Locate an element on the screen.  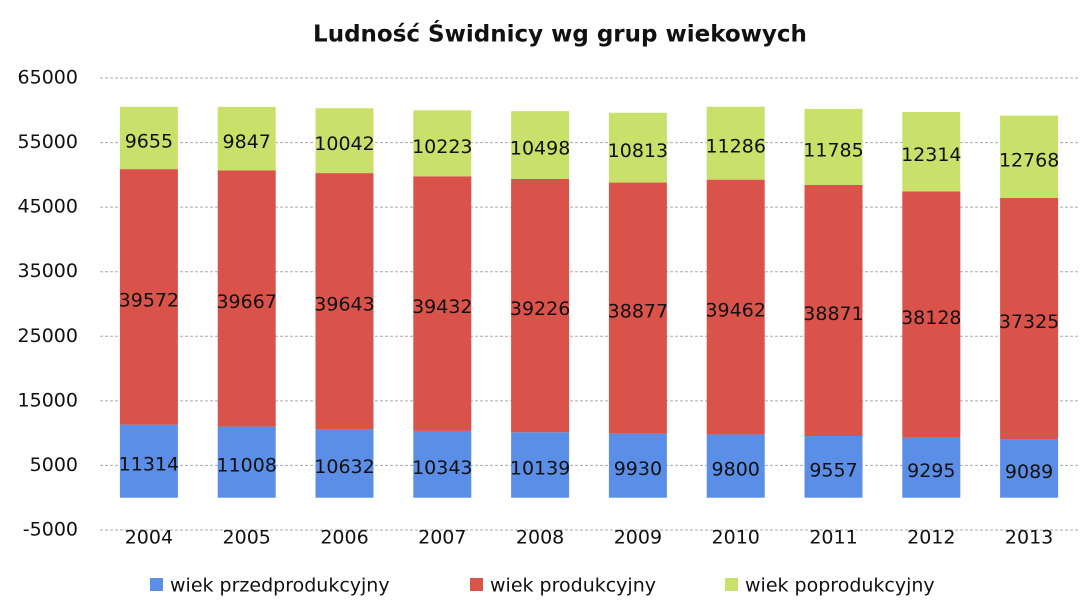
x-tick-label: 2004 is located at coordinates (149, 538).